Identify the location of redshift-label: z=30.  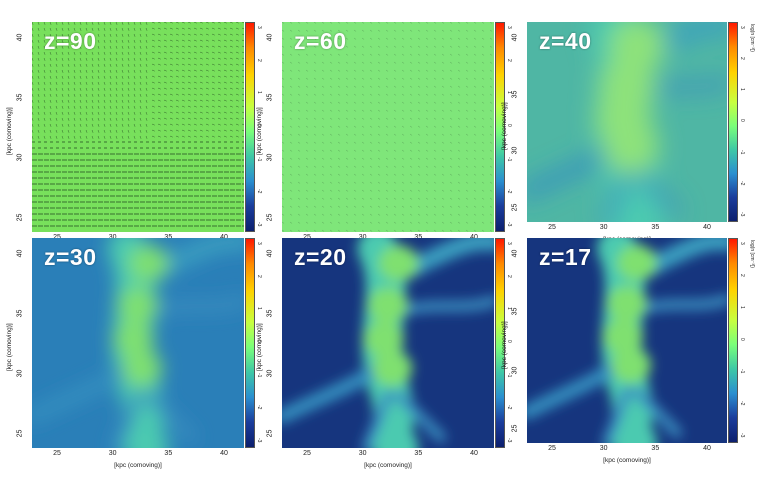
(70, 257).